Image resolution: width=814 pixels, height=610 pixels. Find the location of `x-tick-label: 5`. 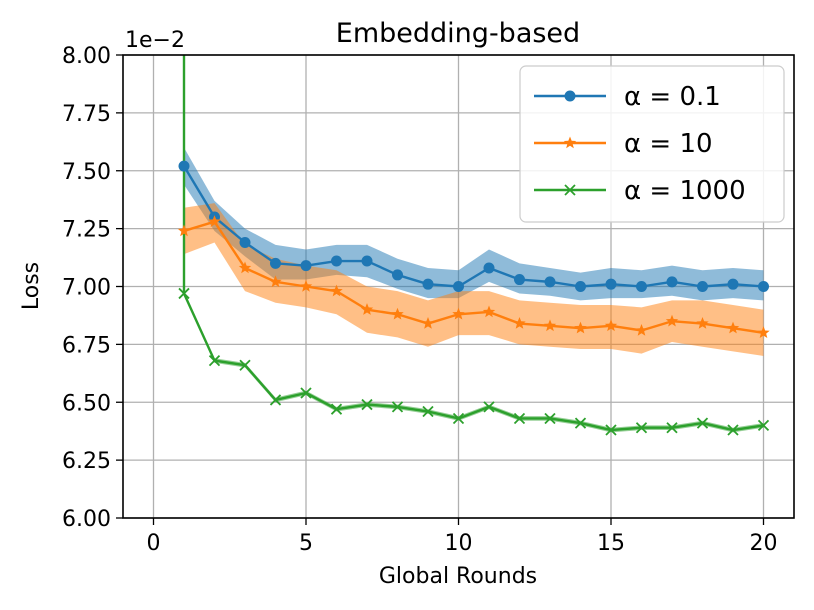

x-tick-label: 5 is located at coordinates (306, 543).